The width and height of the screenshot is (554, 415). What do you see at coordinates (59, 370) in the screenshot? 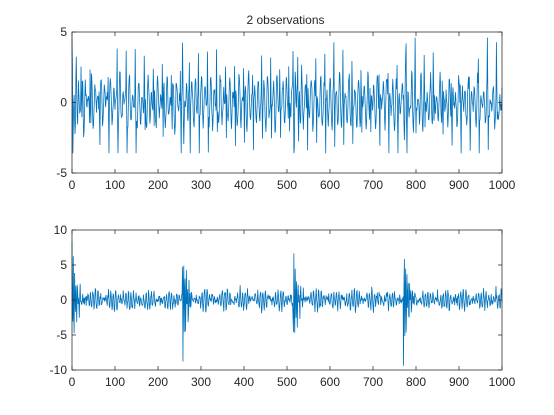
I see `y-tick-label: -10` at bounding box center [59, 370].